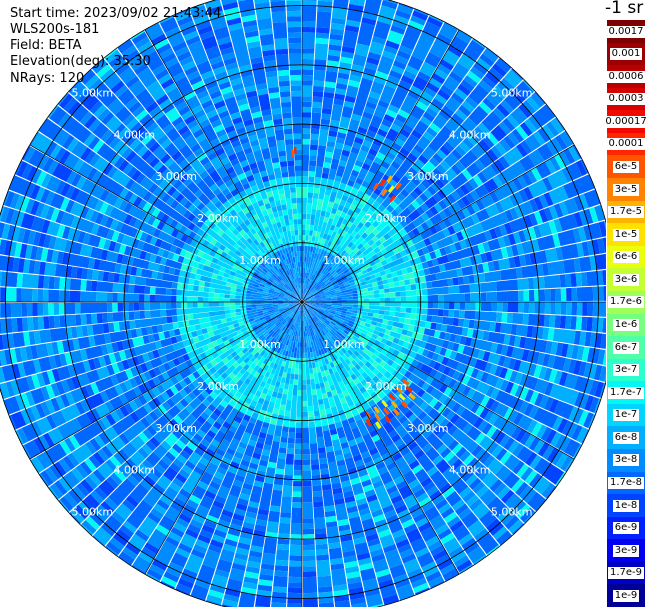 This screenshot has width=647, height=607. What do you see at coordinates (626, 595) in the screenshot?
I see `colorbar-cell: 1e-9` at bounding box center [626, 595].